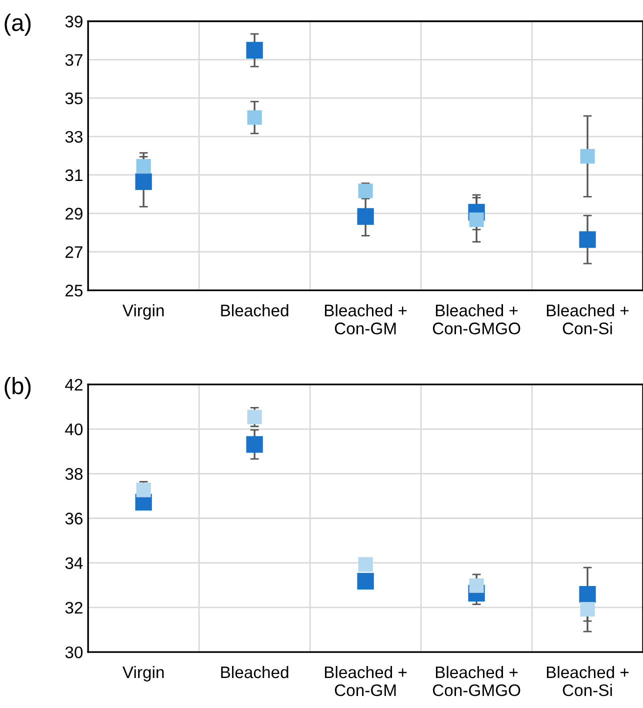 This screenshot has width=643, height=708. I want to click on y-tick-label: 38, so click(74, 474).